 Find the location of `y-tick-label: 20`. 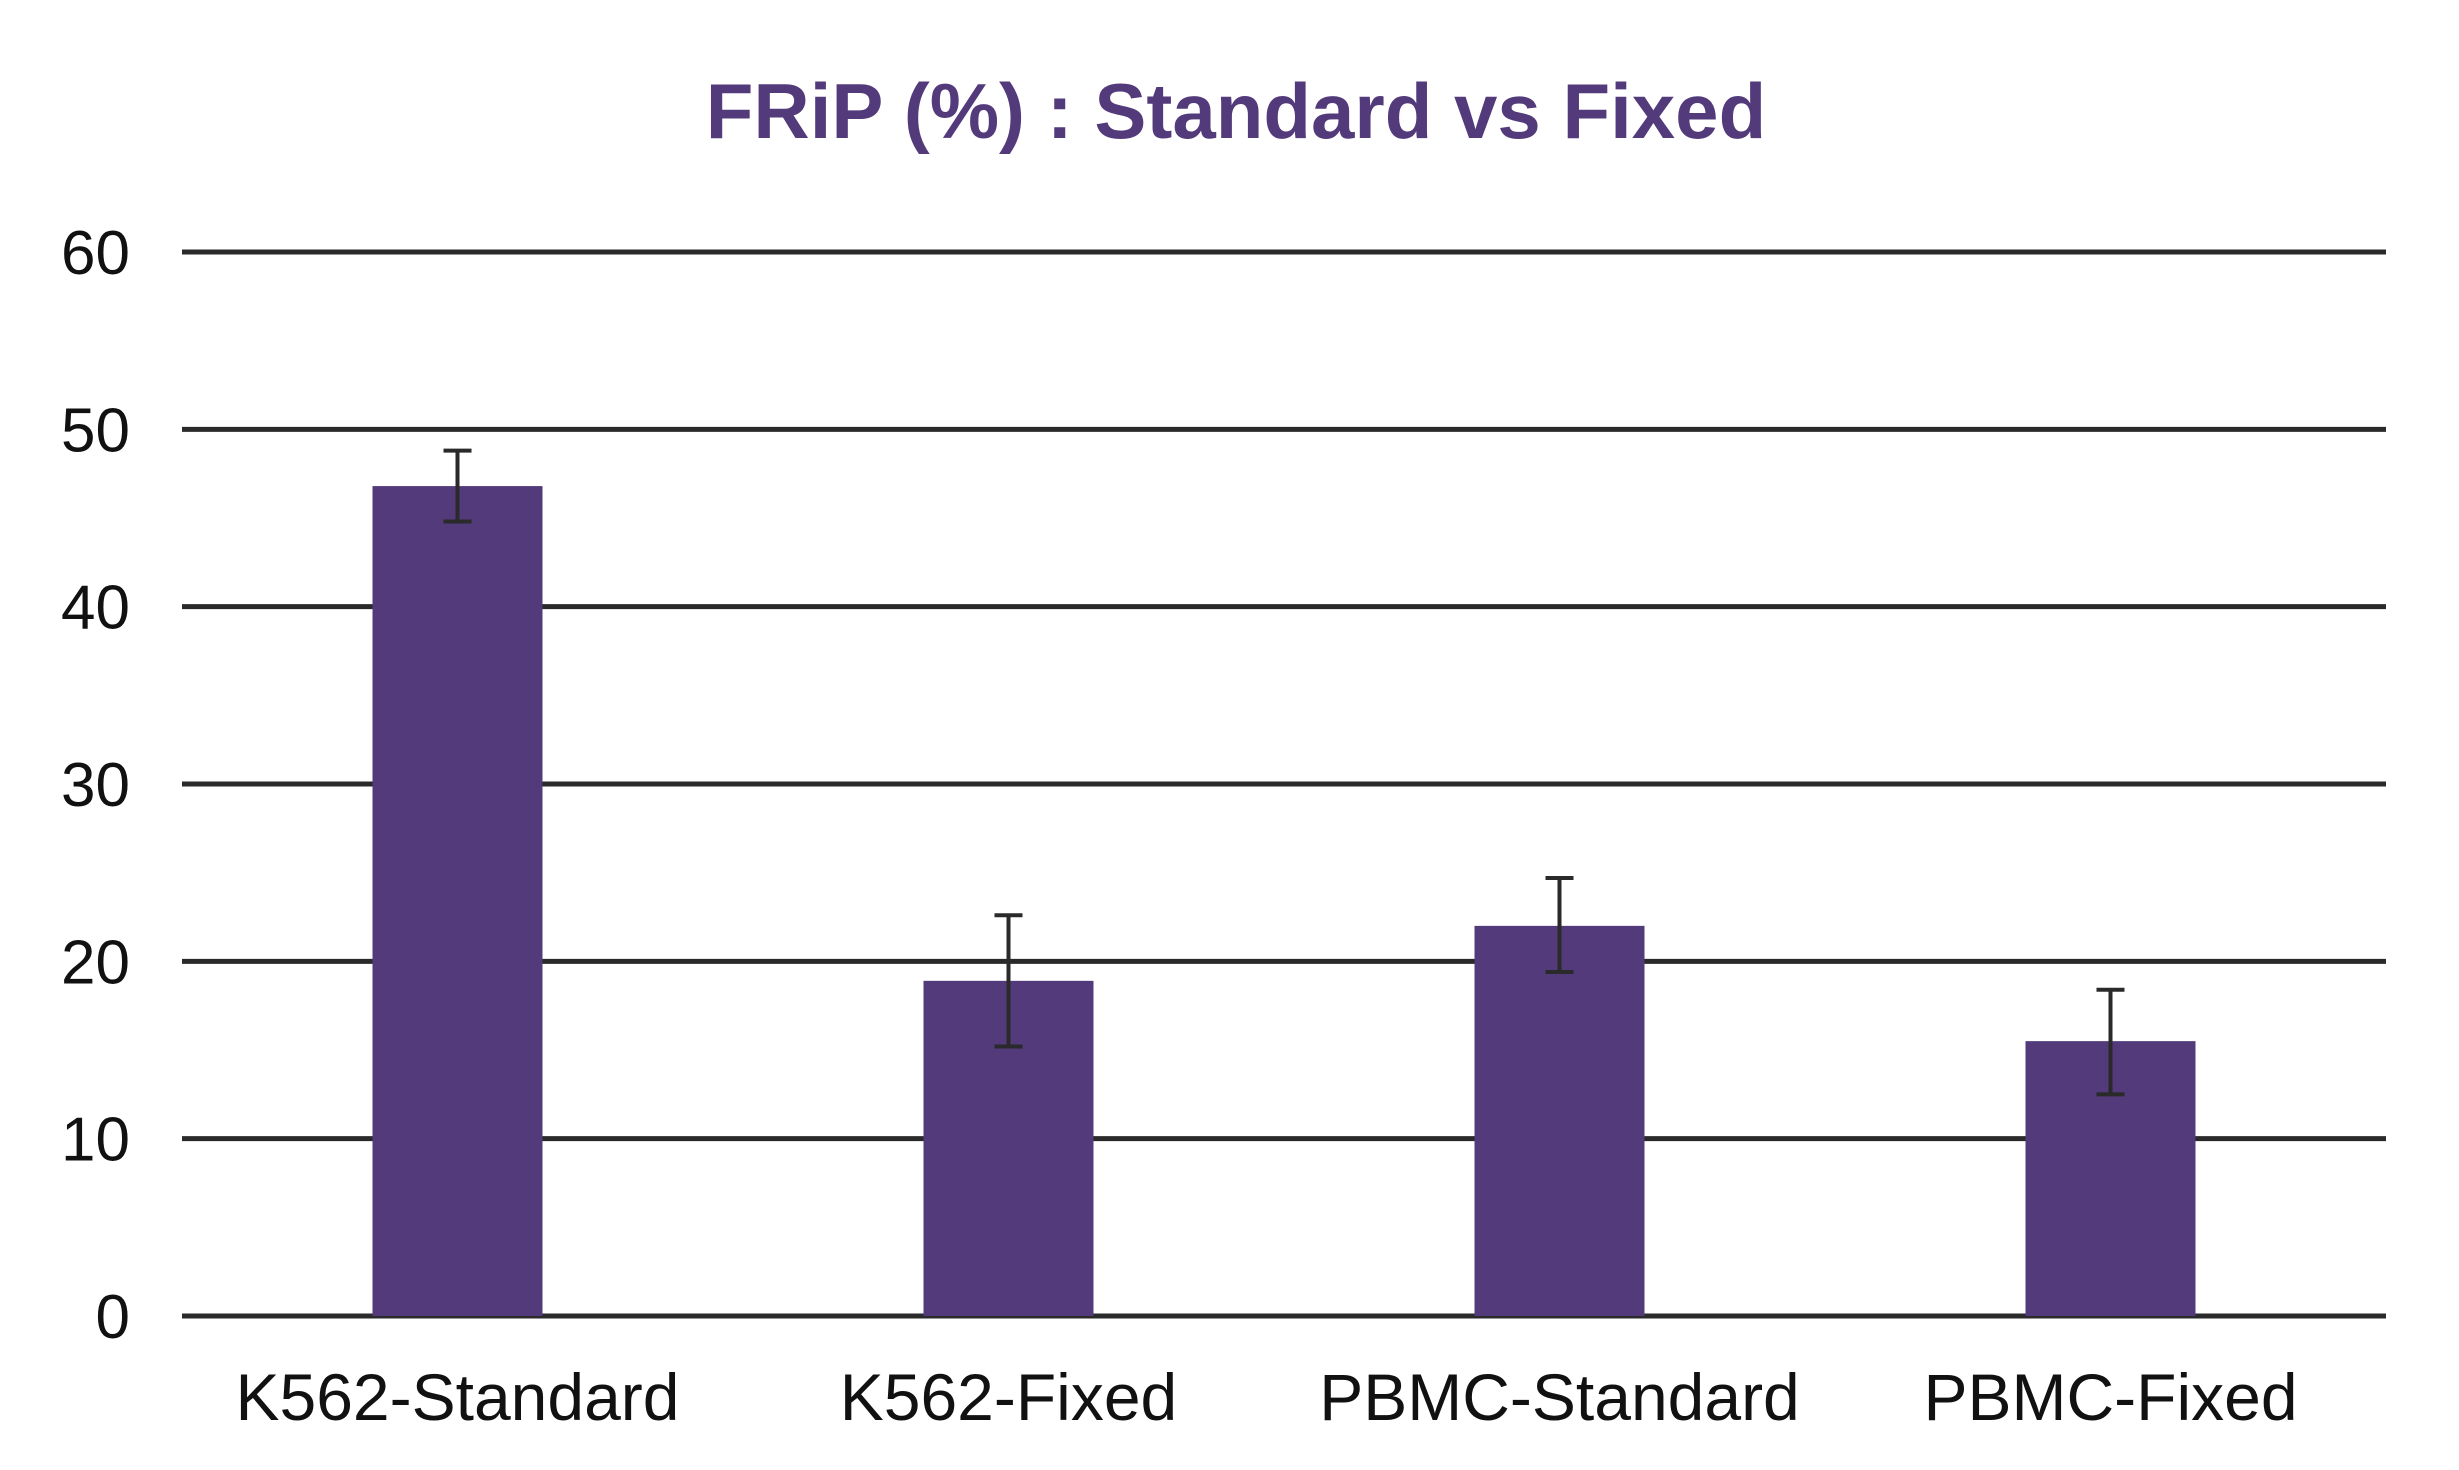

y-tick-label: 20 is located at coordinates (95, 962).